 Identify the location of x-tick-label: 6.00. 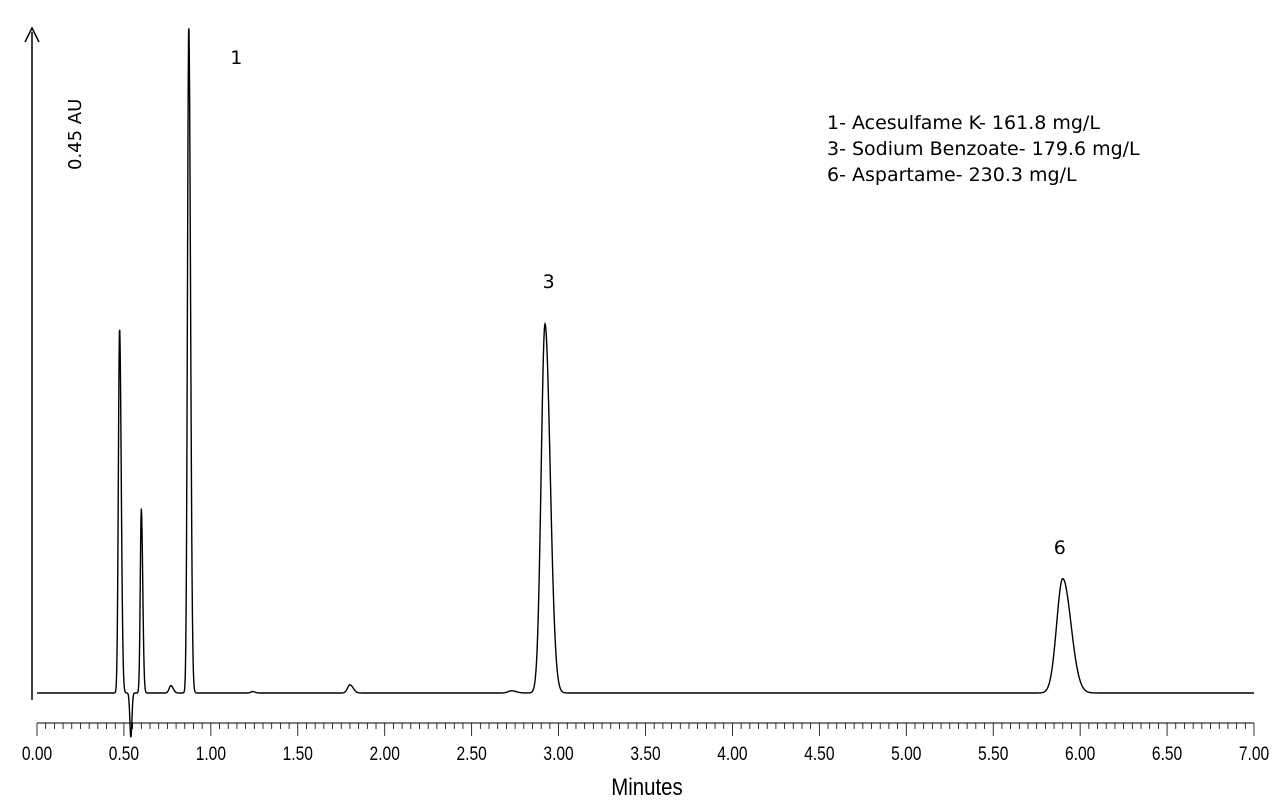
(1080, 754).